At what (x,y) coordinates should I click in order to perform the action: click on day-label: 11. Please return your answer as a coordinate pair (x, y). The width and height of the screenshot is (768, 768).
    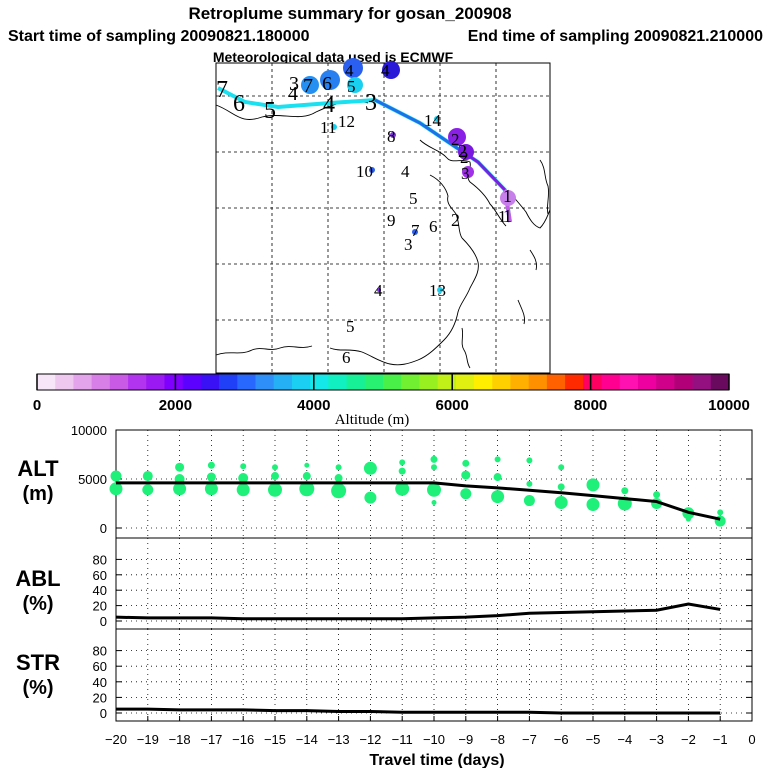
    Looking at the image, I should click on (328, 127).